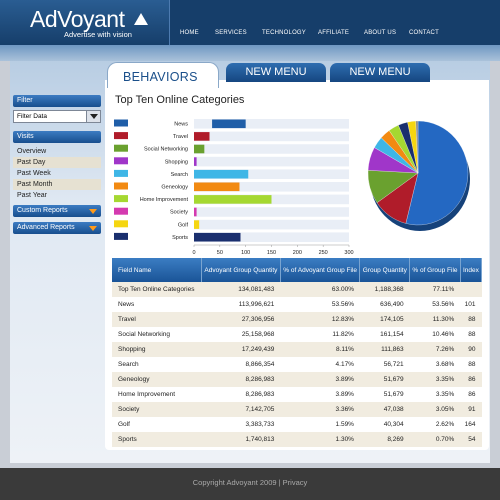  What do you see at coordinates (392, 304) in the screenshot?
I see `table-cell: 636,490` at bounding box center [392, 304].